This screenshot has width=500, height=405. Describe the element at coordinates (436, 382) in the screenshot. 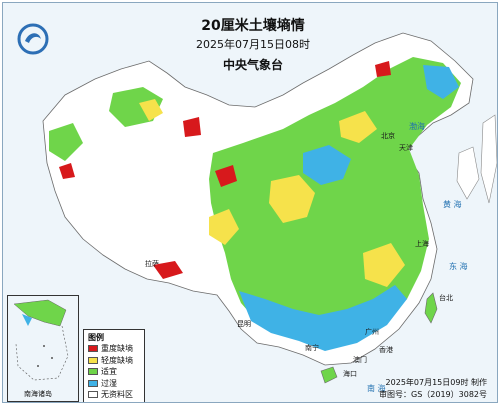

I see `made-timestamp: 2025年07月15日09时 制作` at that location.